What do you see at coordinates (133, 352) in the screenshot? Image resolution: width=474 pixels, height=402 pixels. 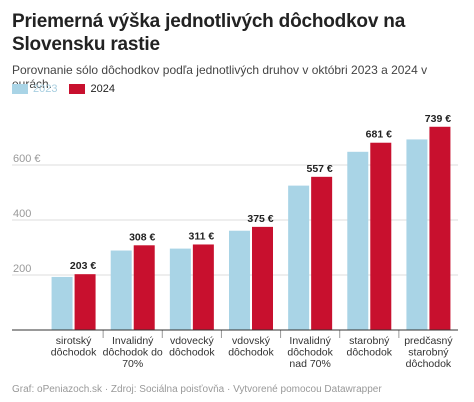 I see `x-tick-label: Invalidný dôchodok do 70%` at bounding box center [133, 352].